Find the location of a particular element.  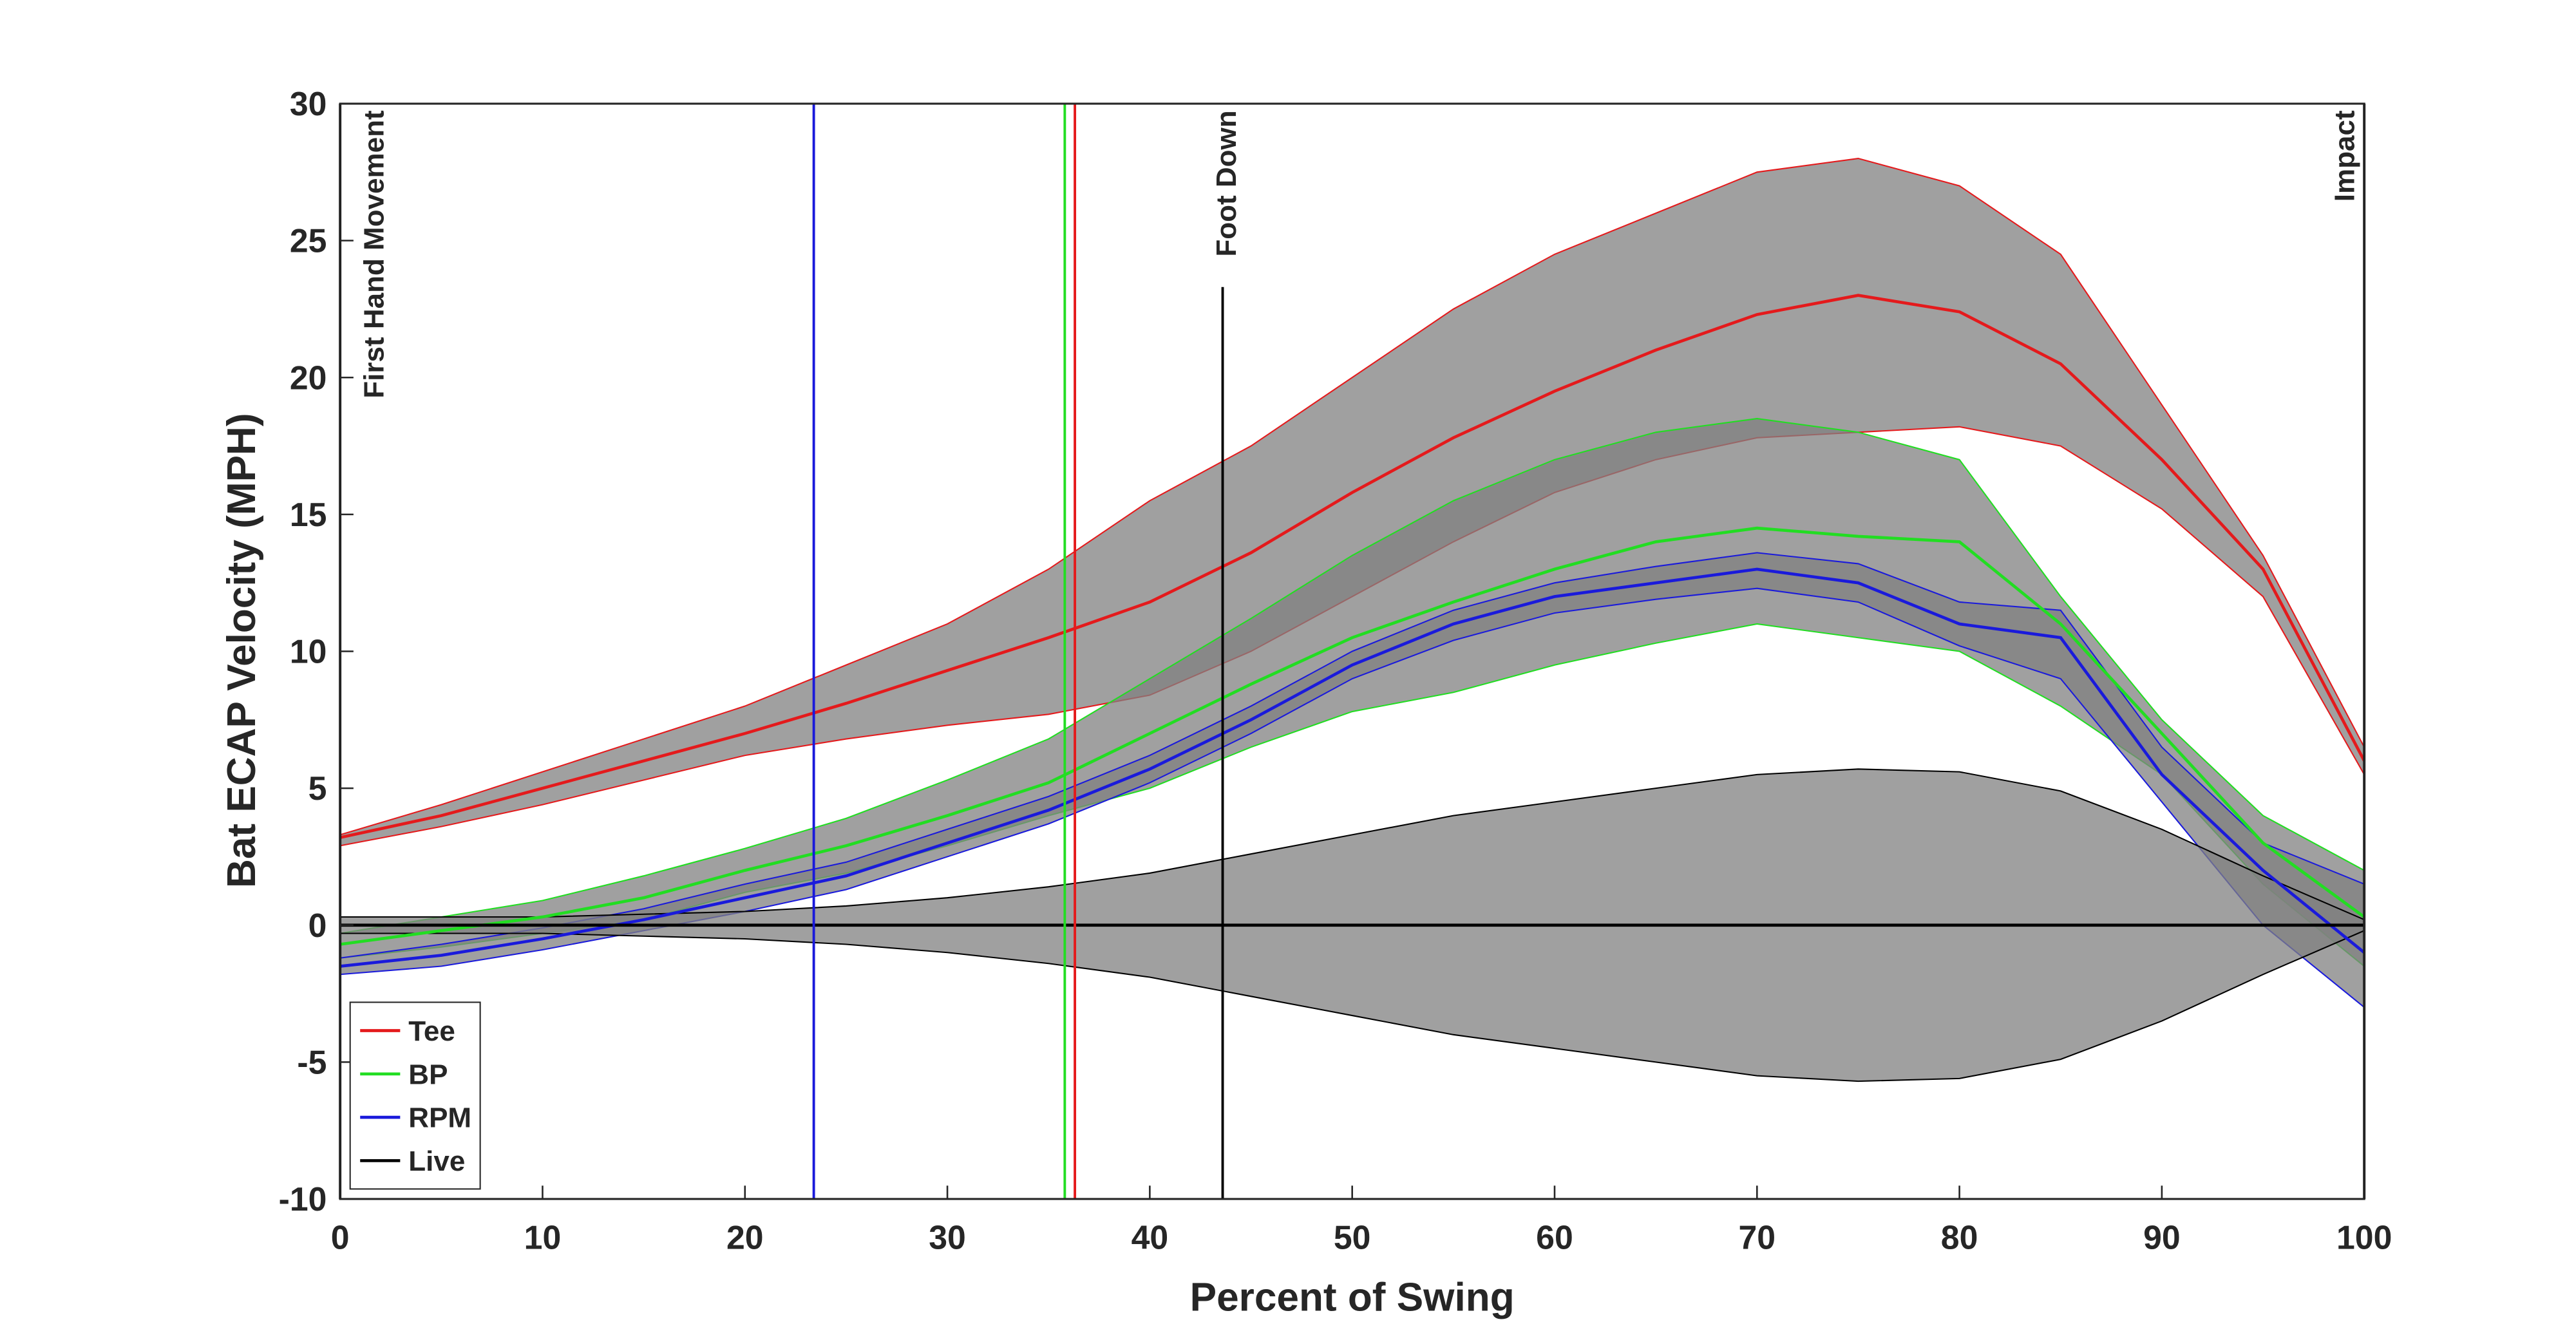

legend: Tee BP RPM Live is located at coordinates (415, 1095).